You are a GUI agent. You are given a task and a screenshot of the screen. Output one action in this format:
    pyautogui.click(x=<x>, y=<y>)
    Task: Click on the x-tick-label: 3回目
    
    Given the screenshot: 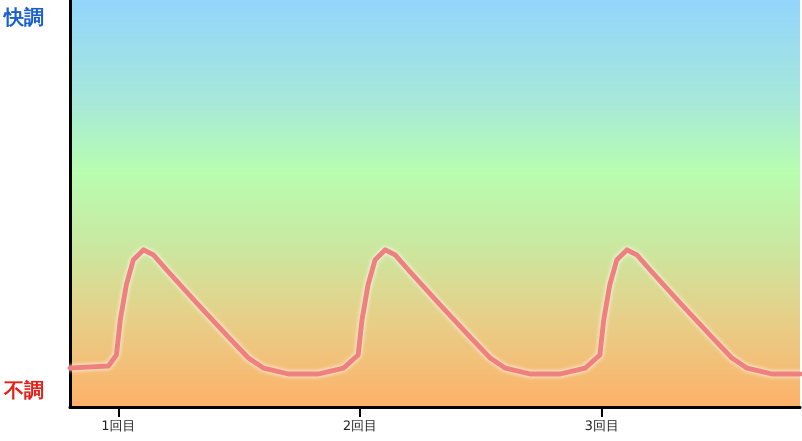 What is the action you would take?
    pyautogui.click(x=601, y=426)
    